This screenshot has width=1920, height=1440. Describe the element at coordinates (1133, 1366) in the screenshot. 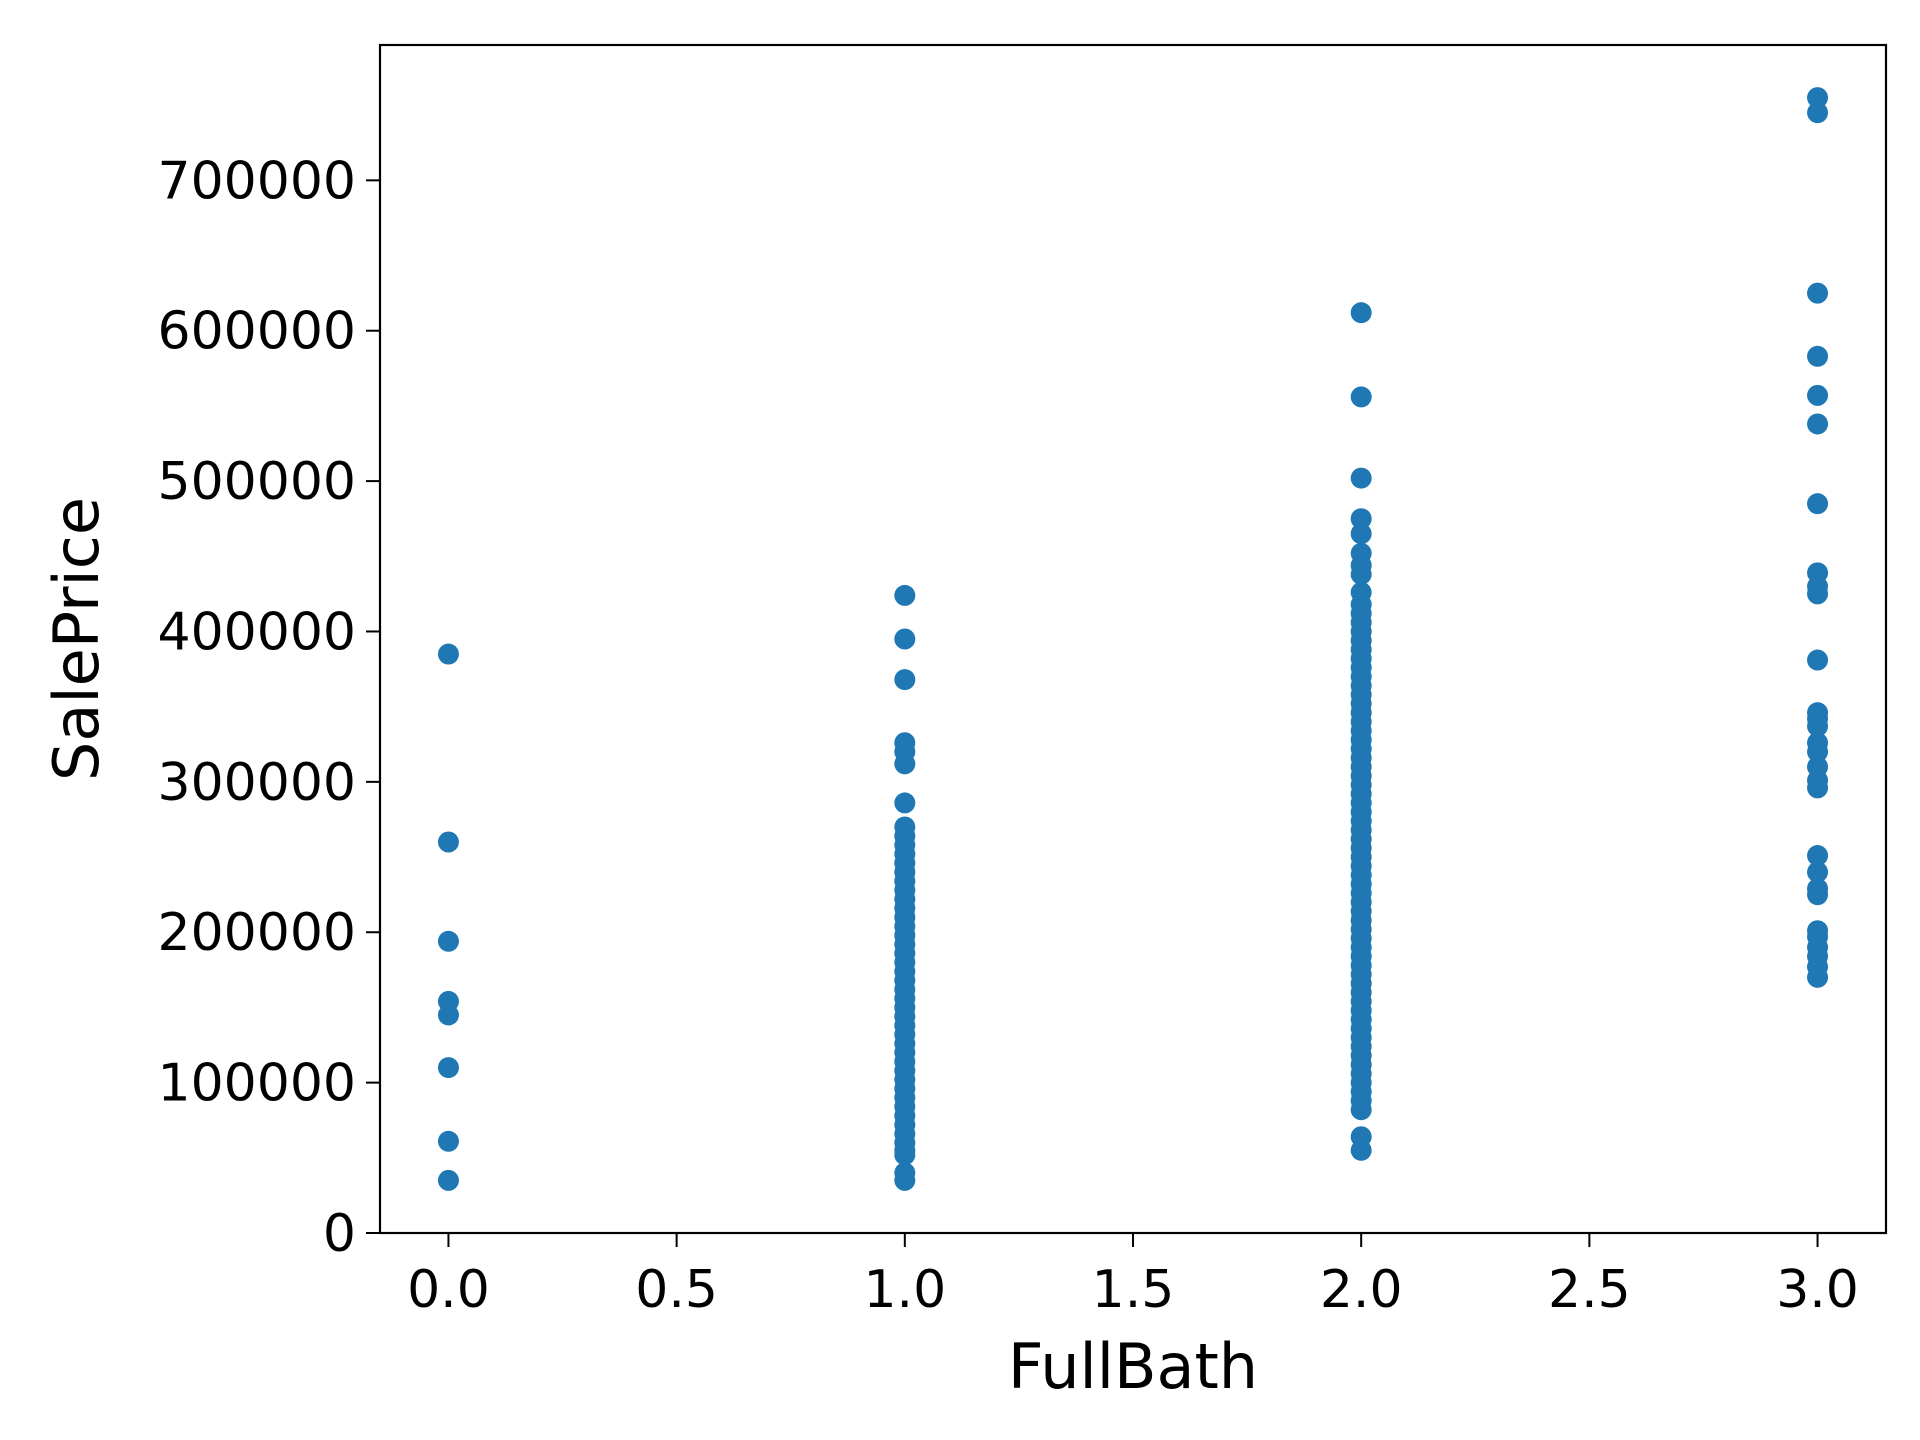

I see `x-axis-title: FullBath` at that location.